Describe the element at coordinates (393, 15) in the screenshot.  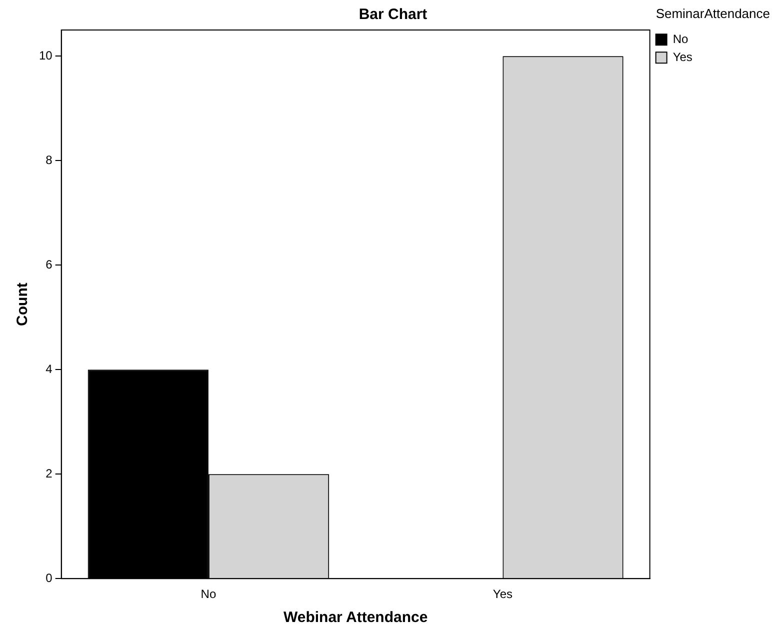
I see `chart-title: Bar Chart` at that location.